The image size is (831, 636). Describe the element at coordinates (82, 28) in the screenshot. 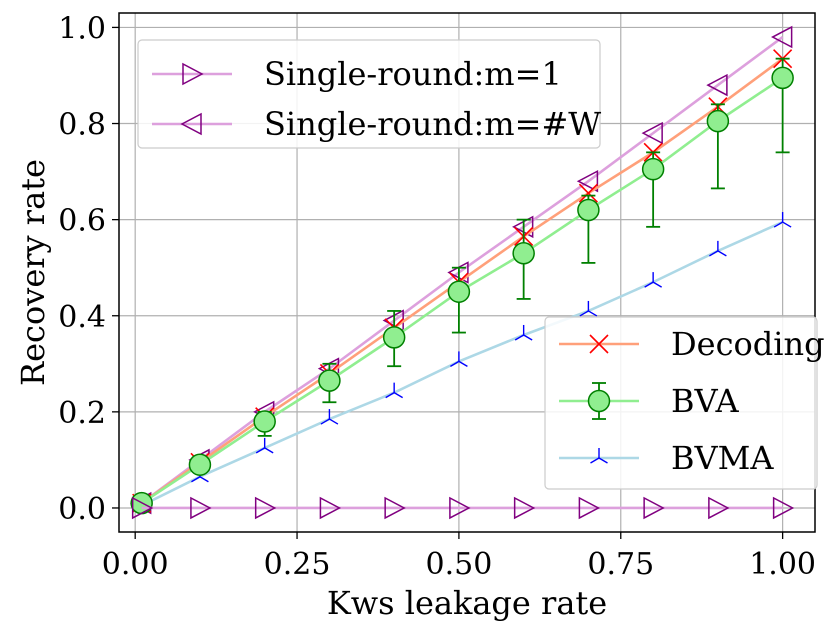

I see `y-tick-label: 1.0` at that location.